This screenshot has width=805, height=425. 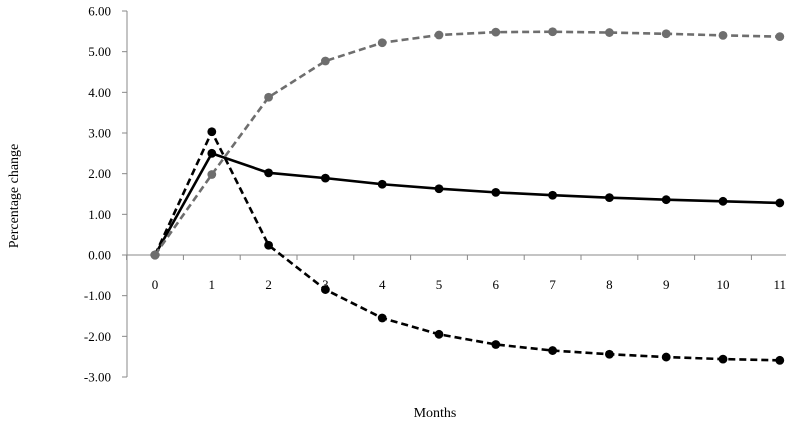 I want to click on y-tick-label: -2.00, so click(x=97, y=336).